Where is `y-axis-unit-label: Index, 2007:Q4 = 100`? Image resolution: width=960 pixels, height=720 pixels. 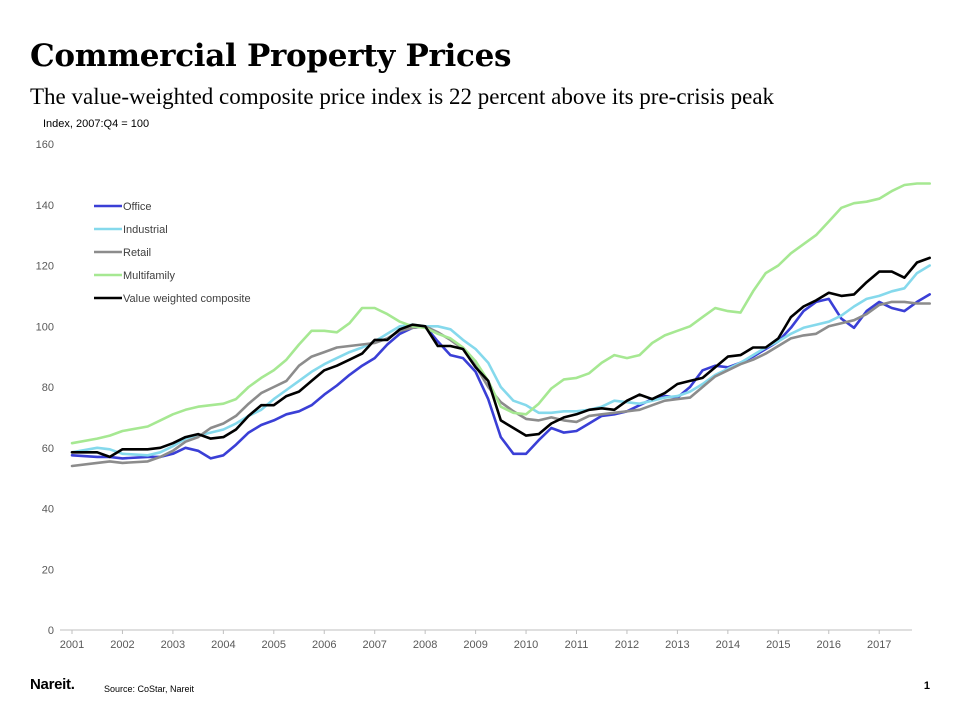
y-axis-unit-label: Index, 2007:Q4 = 100 is located at coordinates (96, 124).